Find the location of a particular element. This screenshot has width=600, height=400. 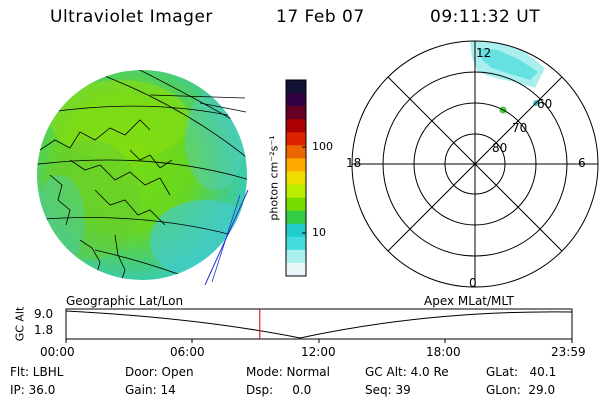

lat-label-60: 60 is located at coordinates (545, 104).